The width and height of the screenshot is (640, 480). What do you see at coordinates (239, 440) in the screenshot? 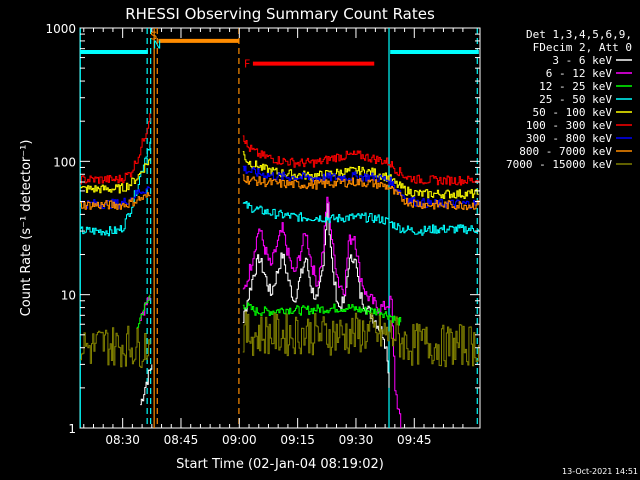
I see `x-tick-label: 09:00` at bounding box center [239, 440].